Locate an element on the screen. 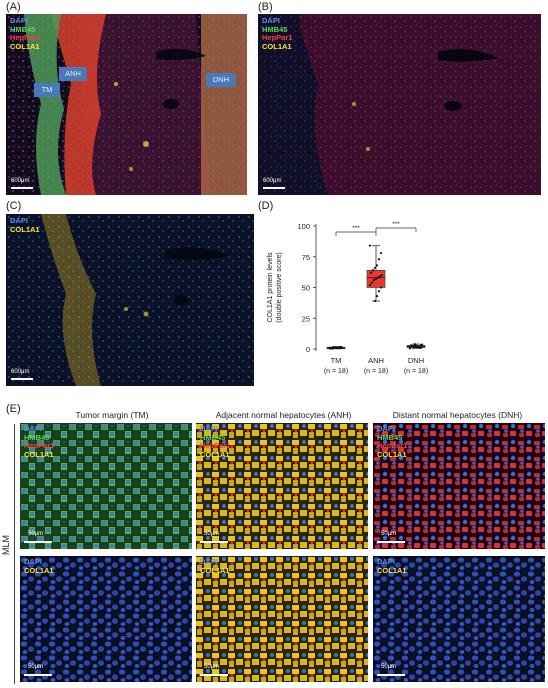 The width and height of the screenshot is (548, 688). column-title-tm: Tumor margin (TM) is located at coordinates (112, 415).